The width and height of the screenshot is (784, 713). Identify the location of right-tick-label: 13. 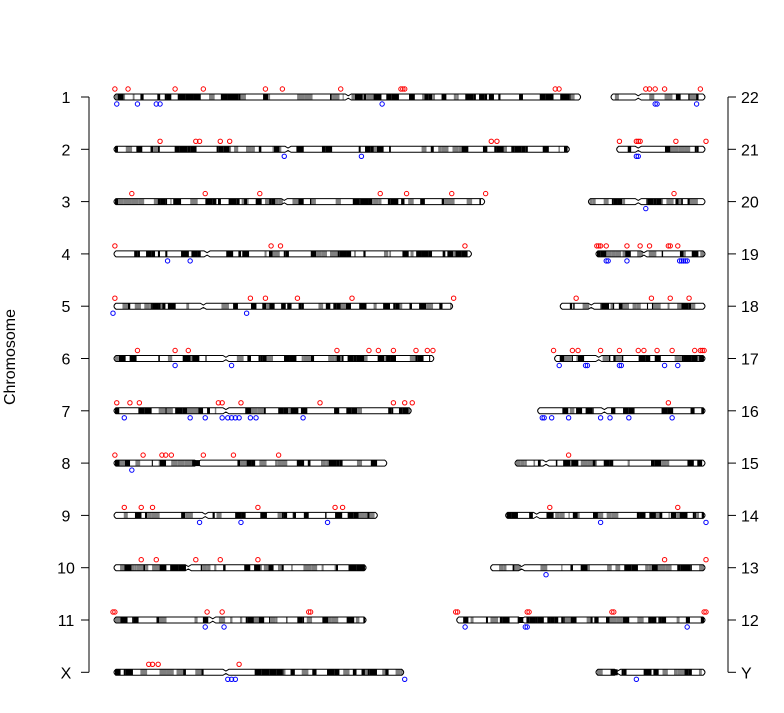
(750, 569).